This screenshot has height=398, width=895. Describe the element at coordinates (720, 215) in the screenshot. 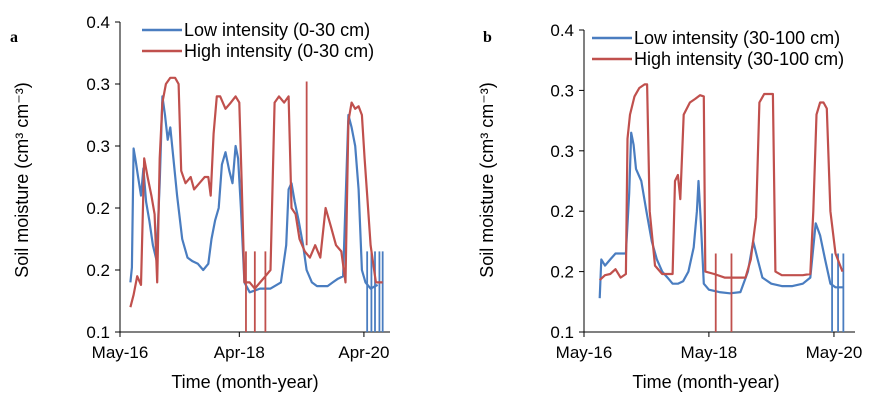

I see `series-line-low` at that location.